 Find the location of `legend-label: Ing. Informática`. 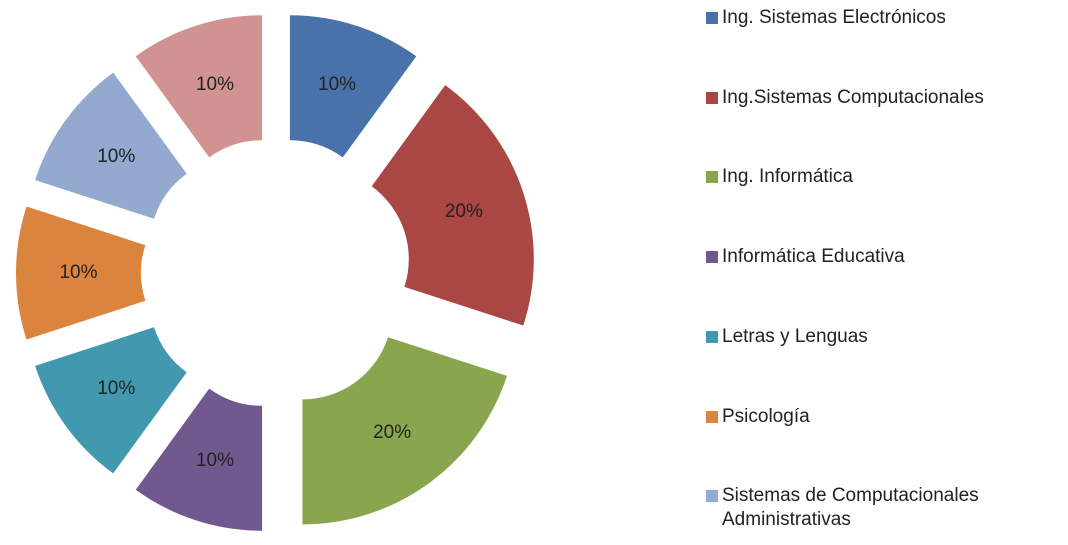

legend-label: Ing. Informática is located at coordinates (787, 177).